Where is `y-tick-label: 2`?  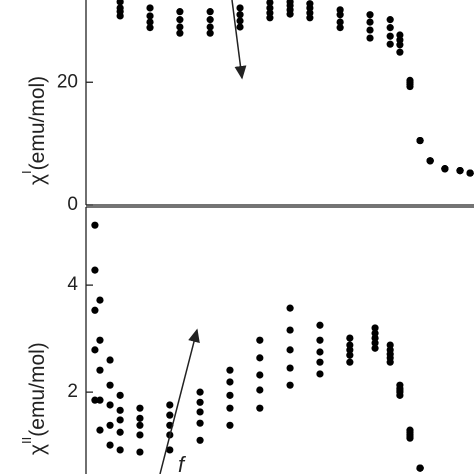
y-tick-label: 2 is located at coordinates (72, 391).